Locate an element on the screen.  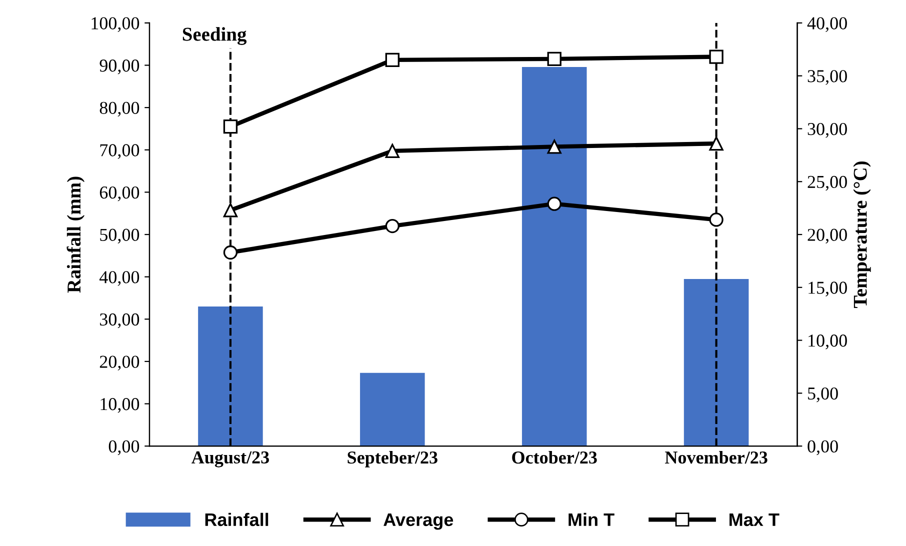
ref-line-label: Seeding is located at coordinates (214, 36).